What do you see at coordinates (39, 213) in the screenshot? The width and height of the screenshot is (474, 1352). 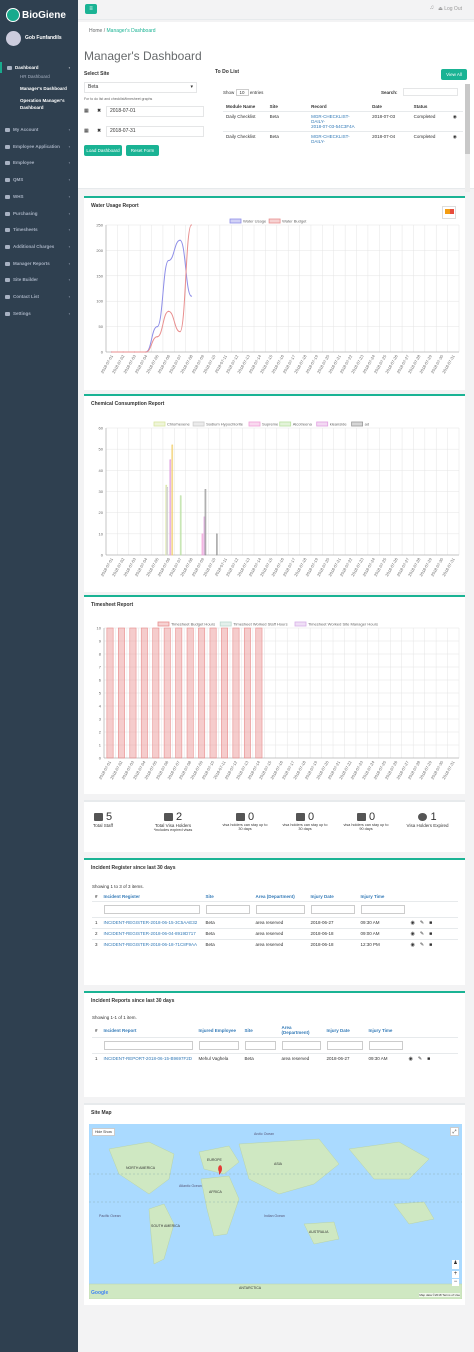 I see `sidebar-item-purchasing: Purchasing ‹` at bounding box center [39, 213].